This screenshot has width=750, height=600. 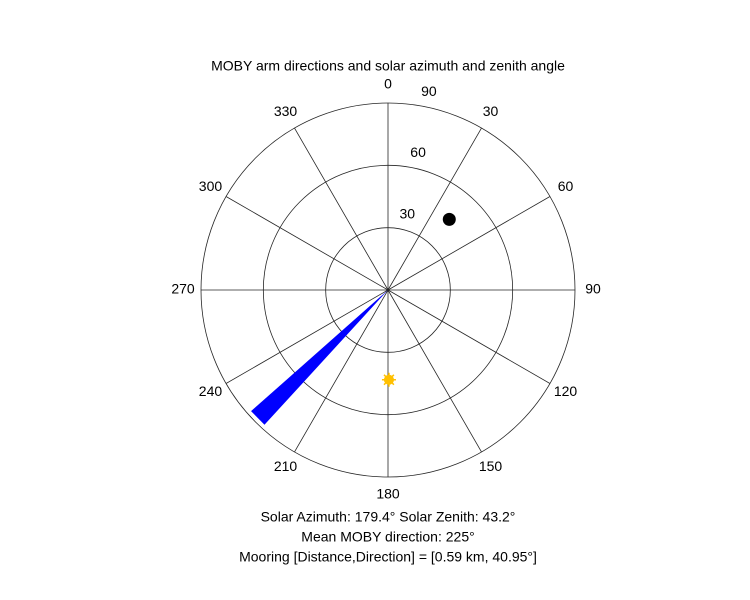 I want to click on annotation: Mean MOBY direction: 225°, so click(x=387, y=537).